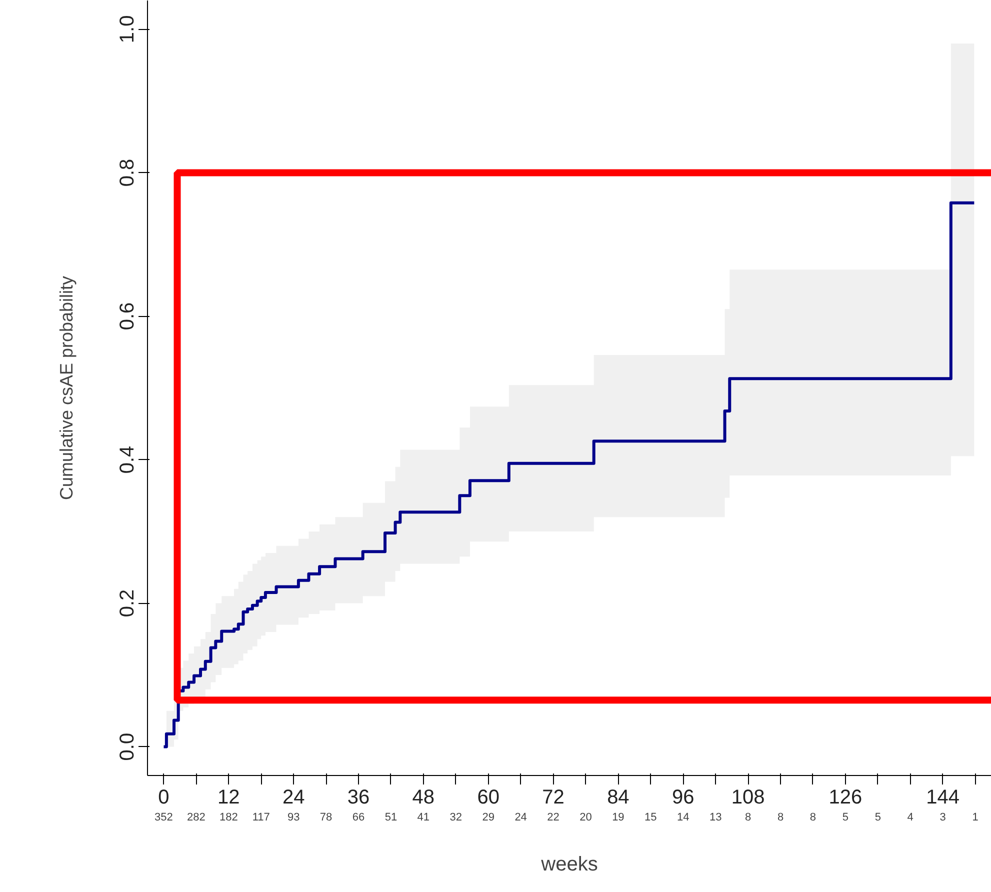 The width and height of the screenshot is (991, 892). What do you see at coordinates (423, 818) in the screenshot?
I see `text: 41` at bounding box center [423, 818].